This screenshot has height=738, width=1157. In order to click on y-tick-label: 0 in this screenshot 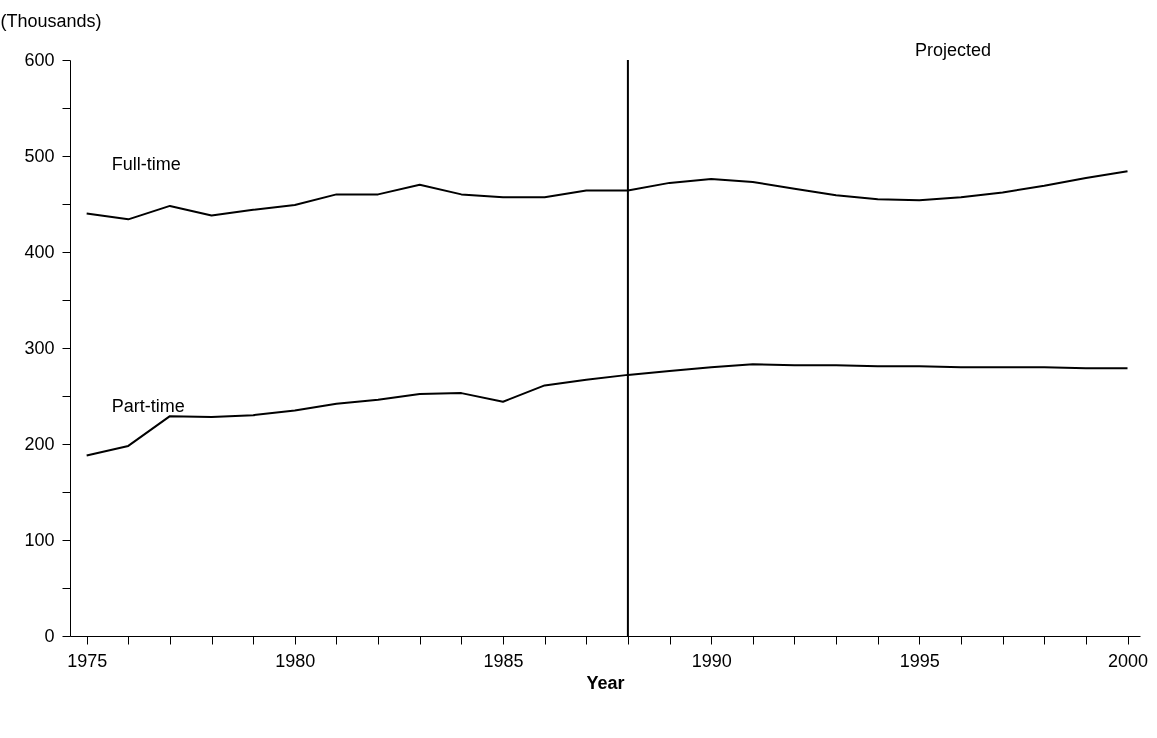, I will do `click(49, 635)`.